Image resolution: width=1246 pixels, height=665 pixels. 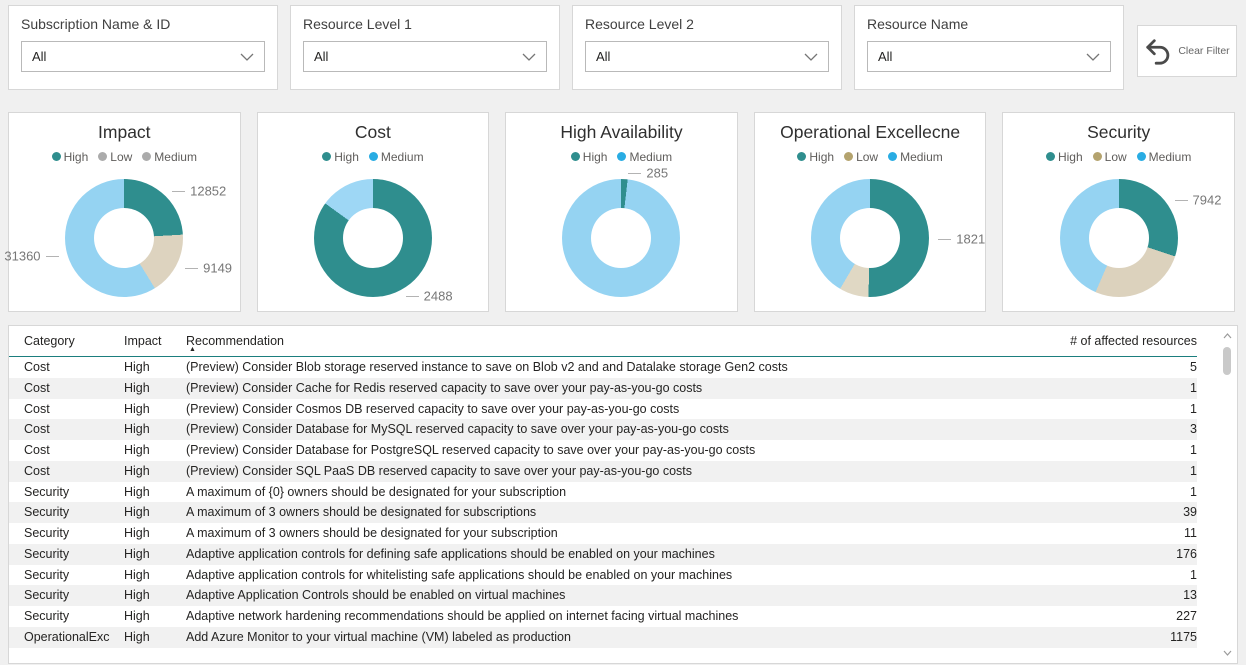 What do you see at coordinates (989, 56) in the screenshot?
I see `resource-name-filter-dropdown: All` at bounding box center [989, 56].